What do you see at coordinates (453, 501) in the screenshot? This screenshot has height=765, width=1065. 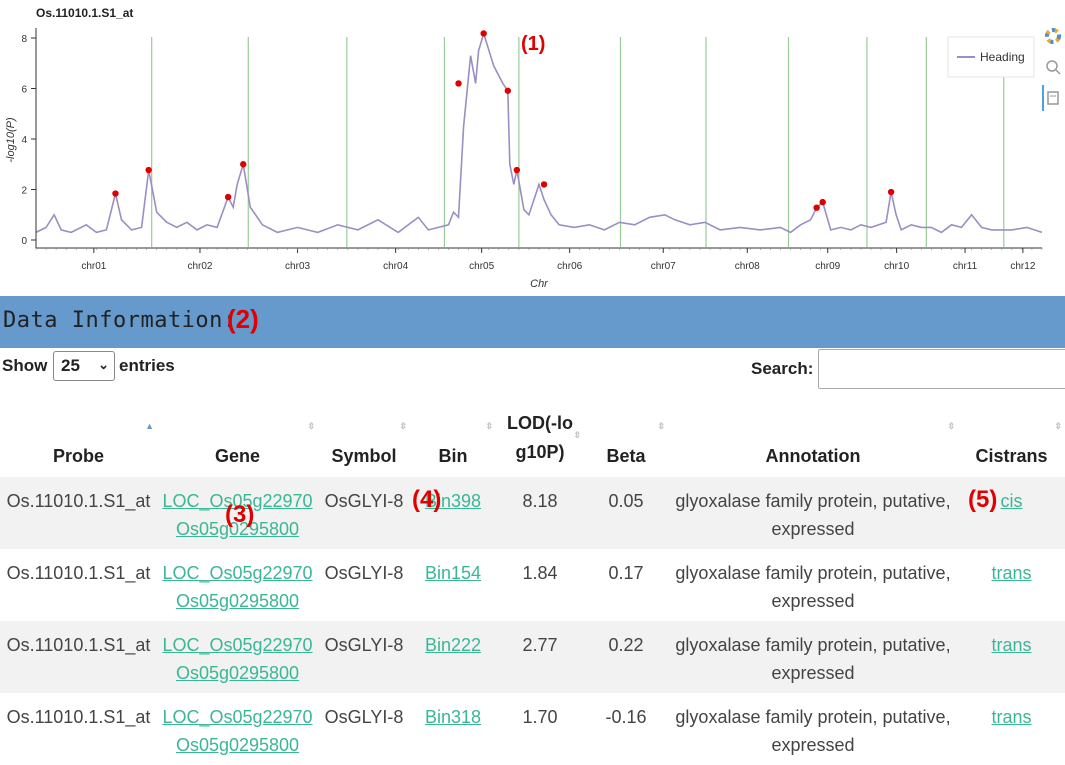 I see `bin-link: Bin398` at bounding box center [453, 501].